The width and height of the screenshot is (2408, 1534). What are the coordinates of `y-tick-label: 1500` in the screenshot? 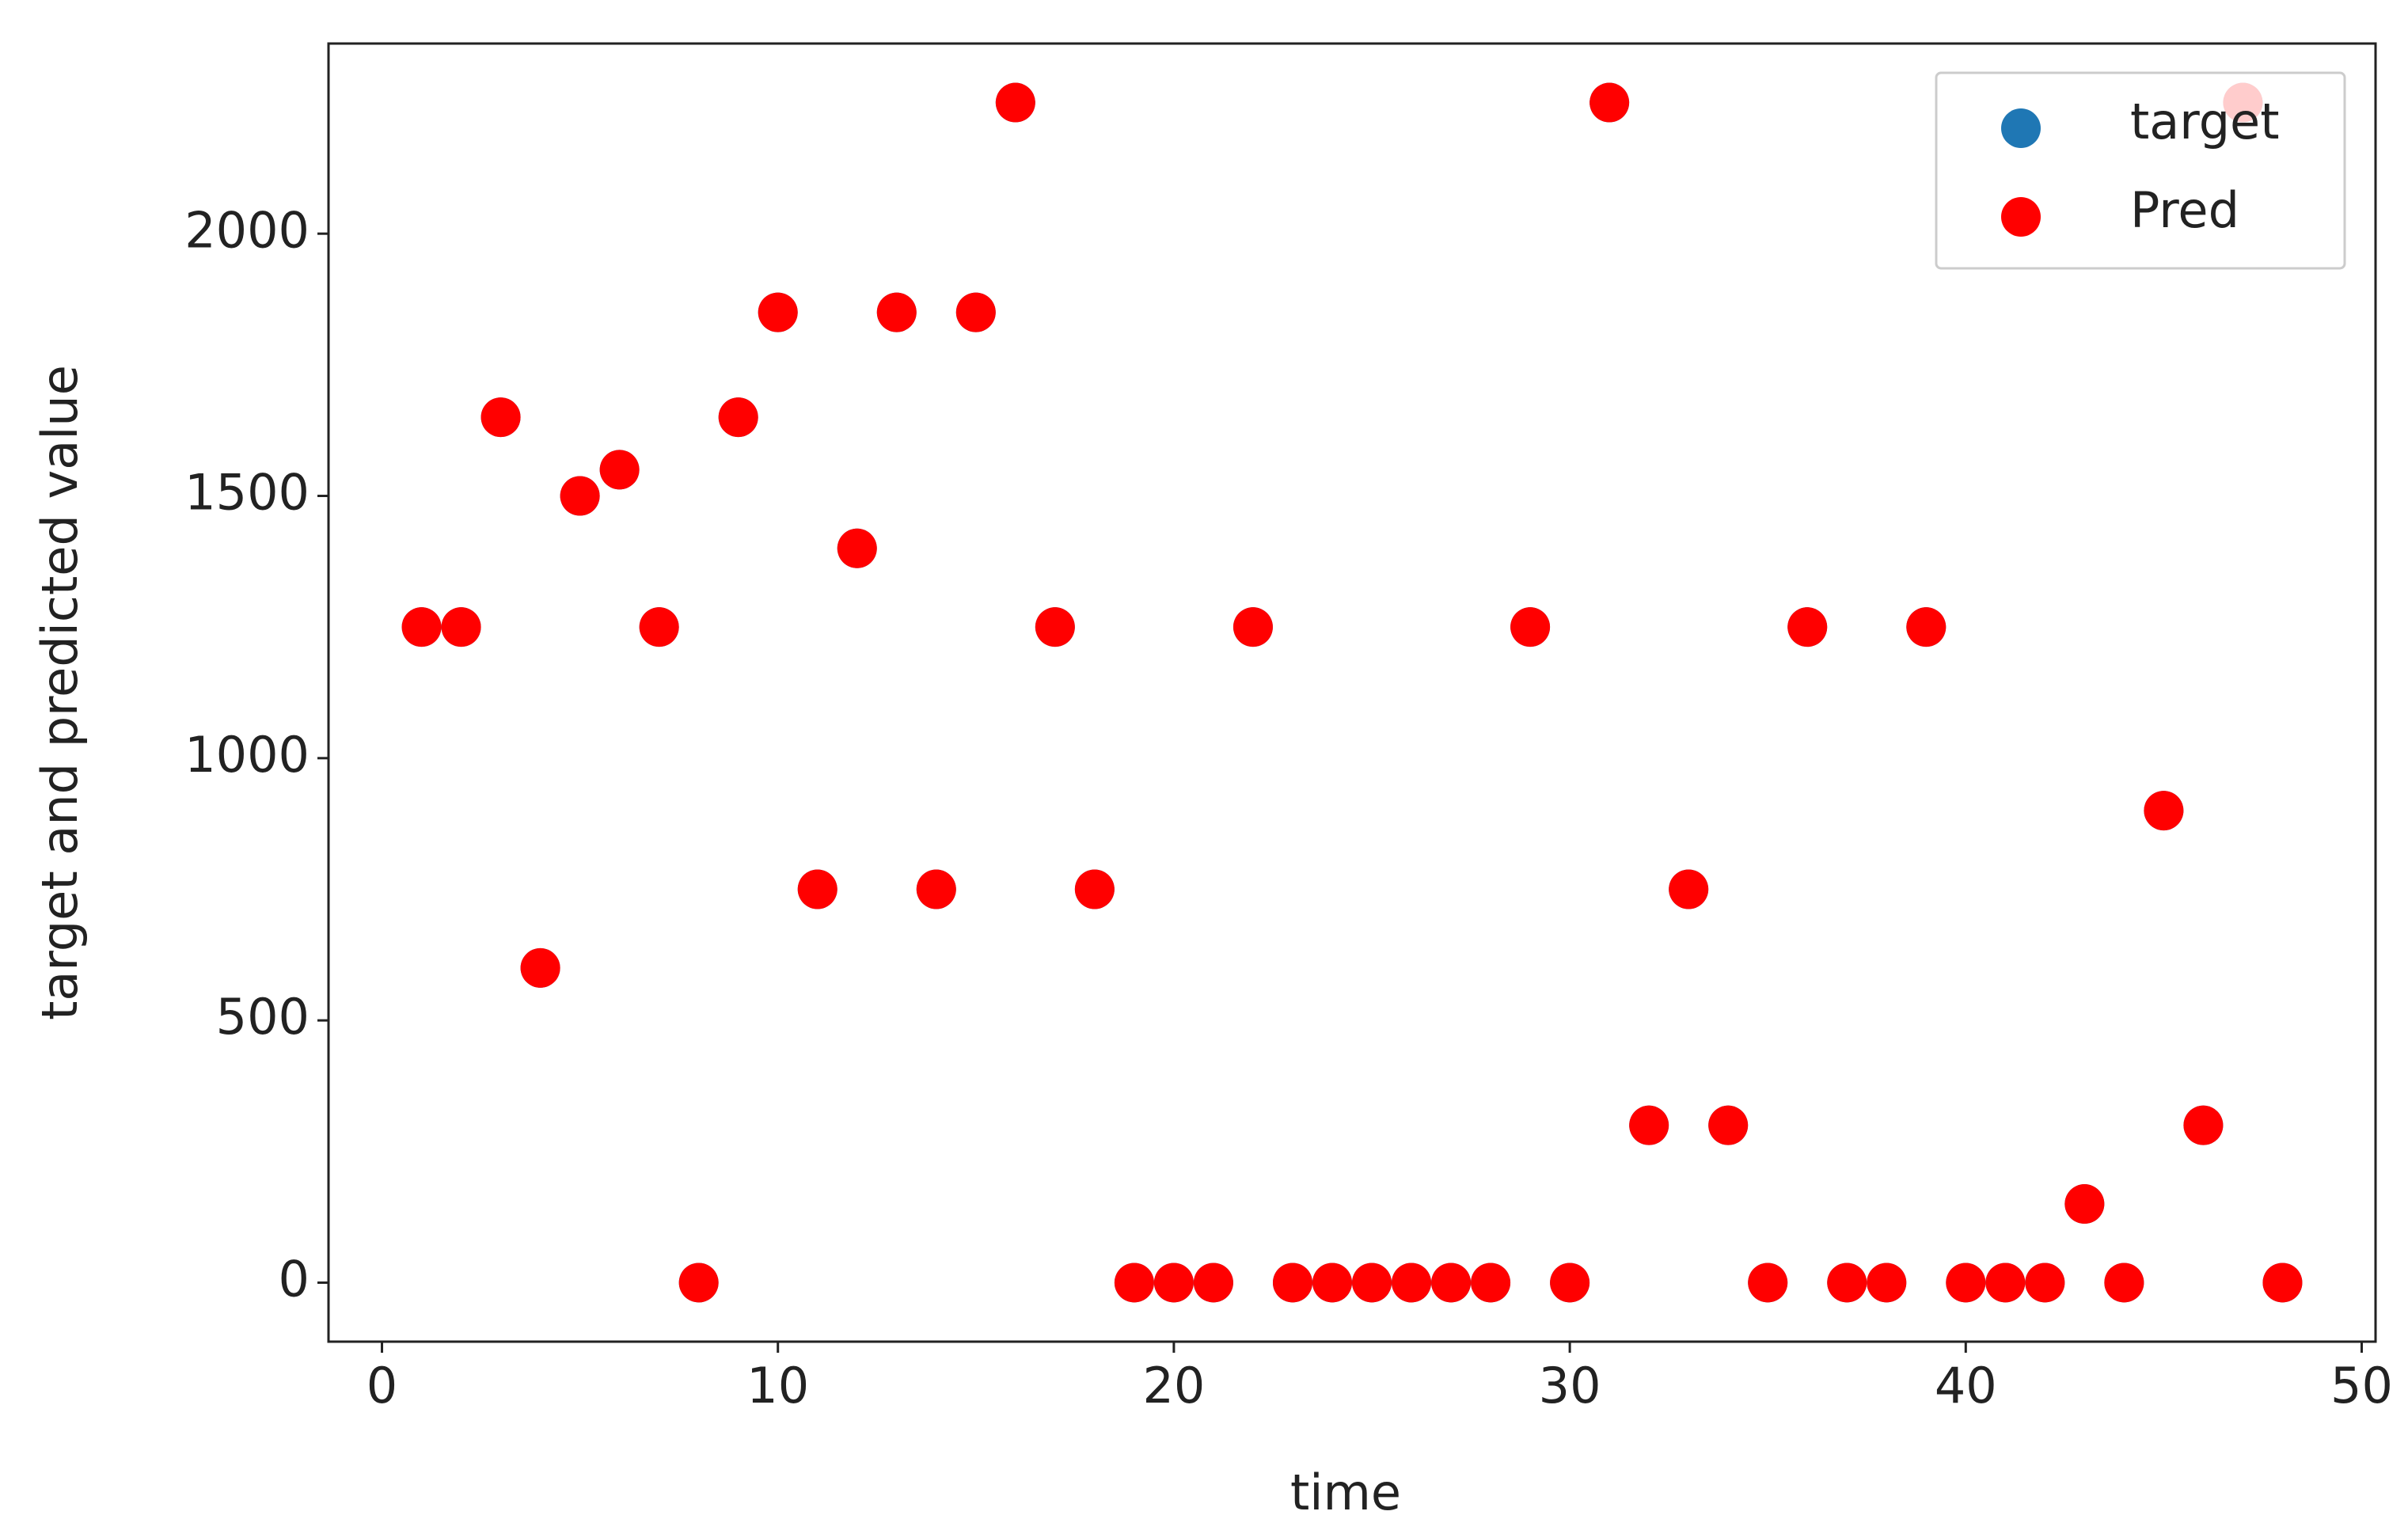 It's located at (247, 493).